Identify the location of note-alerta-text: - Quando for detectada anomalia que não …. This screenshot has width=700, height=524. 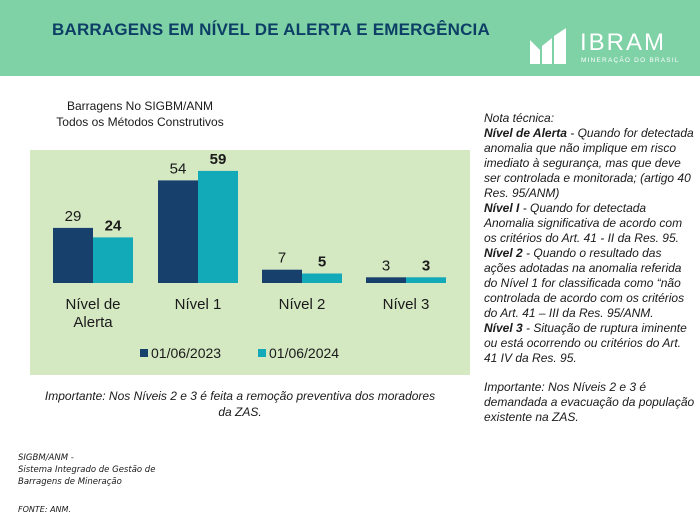
(589, 163).